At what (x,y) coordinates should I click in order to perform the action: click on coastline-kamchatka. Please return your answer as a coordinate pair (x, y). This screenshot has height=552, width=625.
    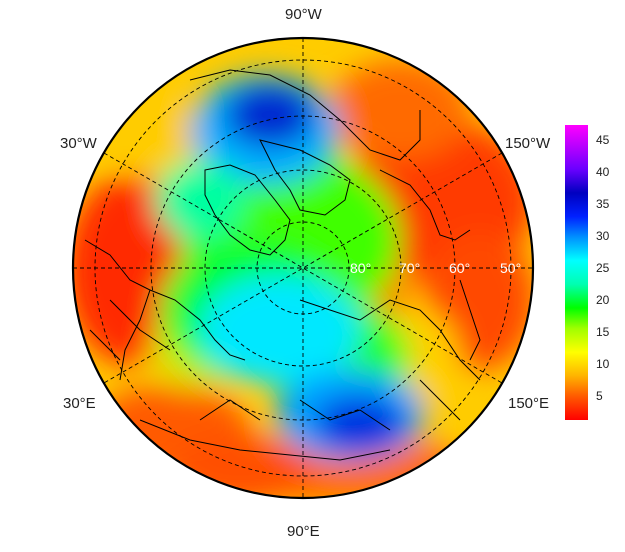
    Looking at the image, I should click on (470, 320).